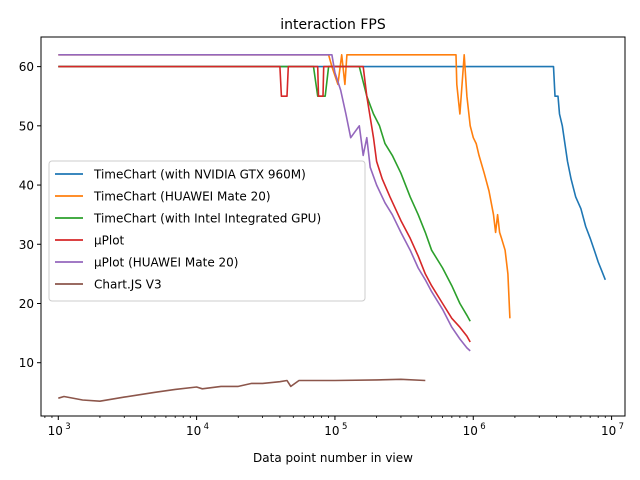  I want to click on x-tick-exp-0: 3, so click(67, 427).